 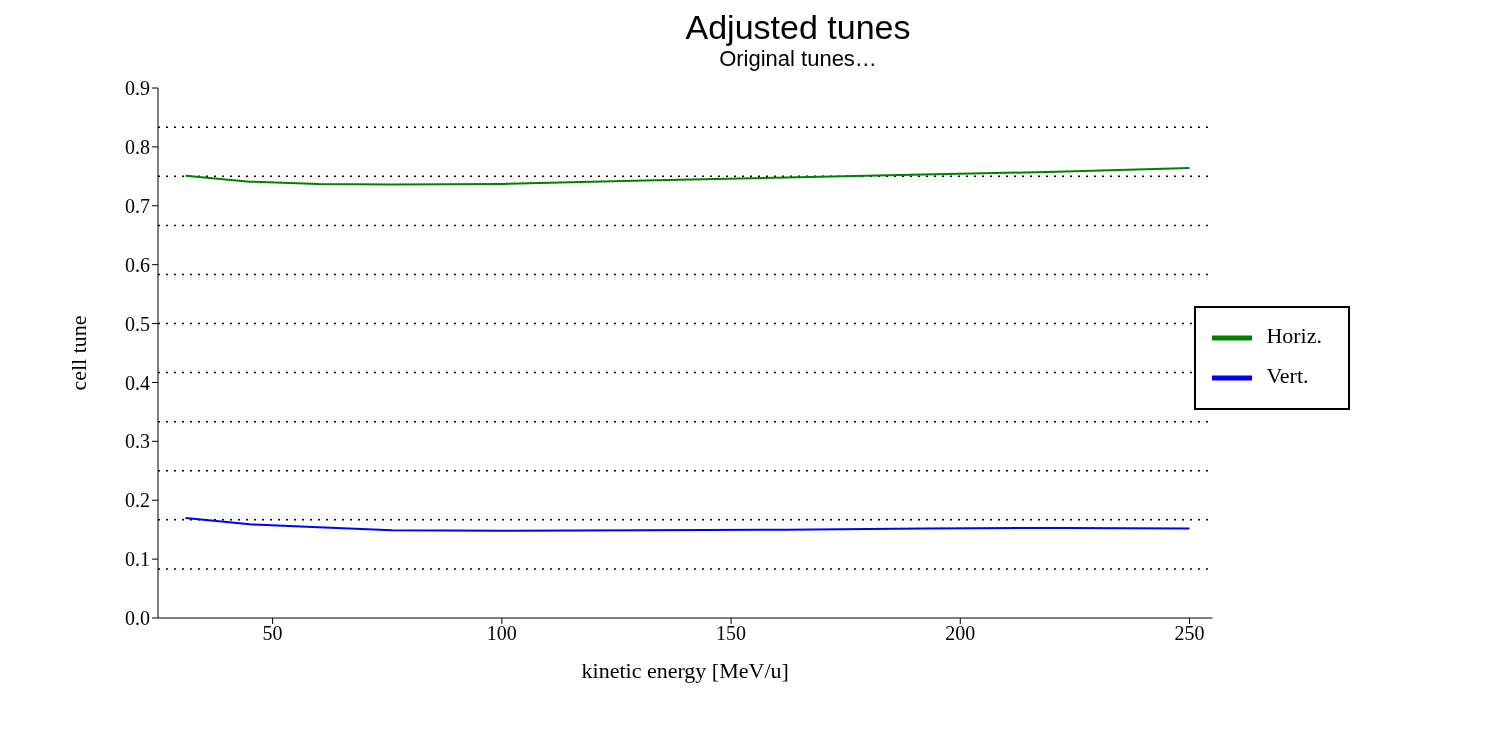 I want to click on chart-title: Adjusted tunes, so click(x=798, y=27).